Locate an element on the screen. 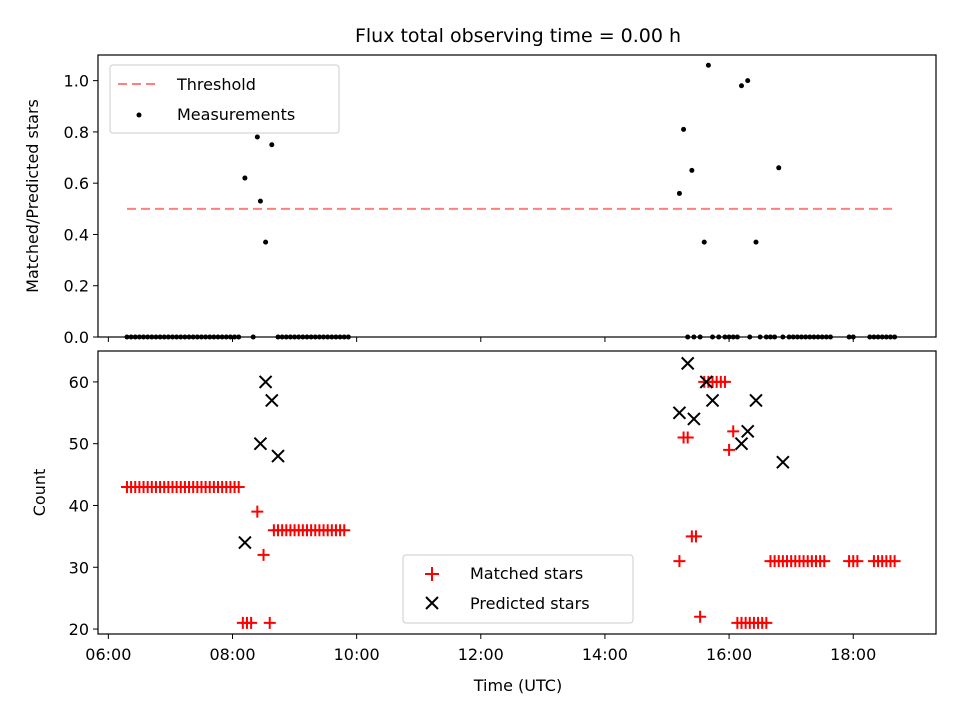 The height and width of the screenshot is (720, 960). top-y-tick-label: 0.0 is located at coordinates (76, 337).